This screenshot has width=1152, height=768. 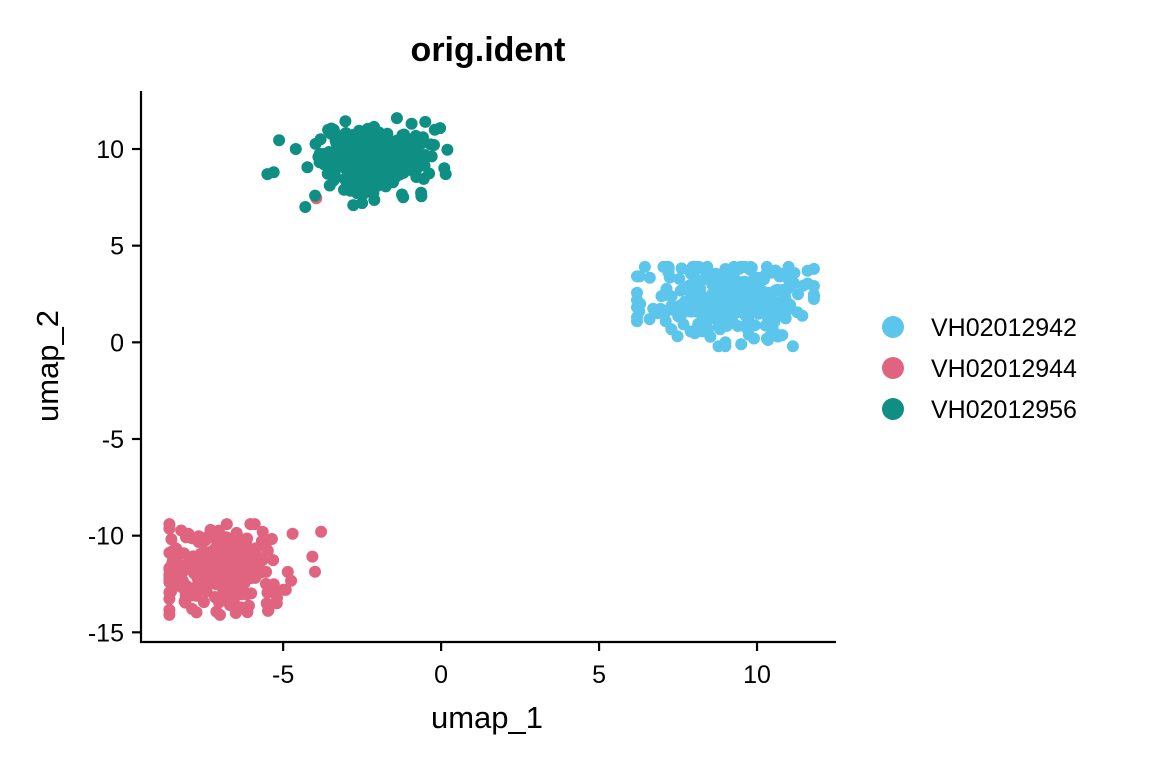 I want to click on legend: VH02012942 VH02012944 VH02012956, so click(x=979, y=369).